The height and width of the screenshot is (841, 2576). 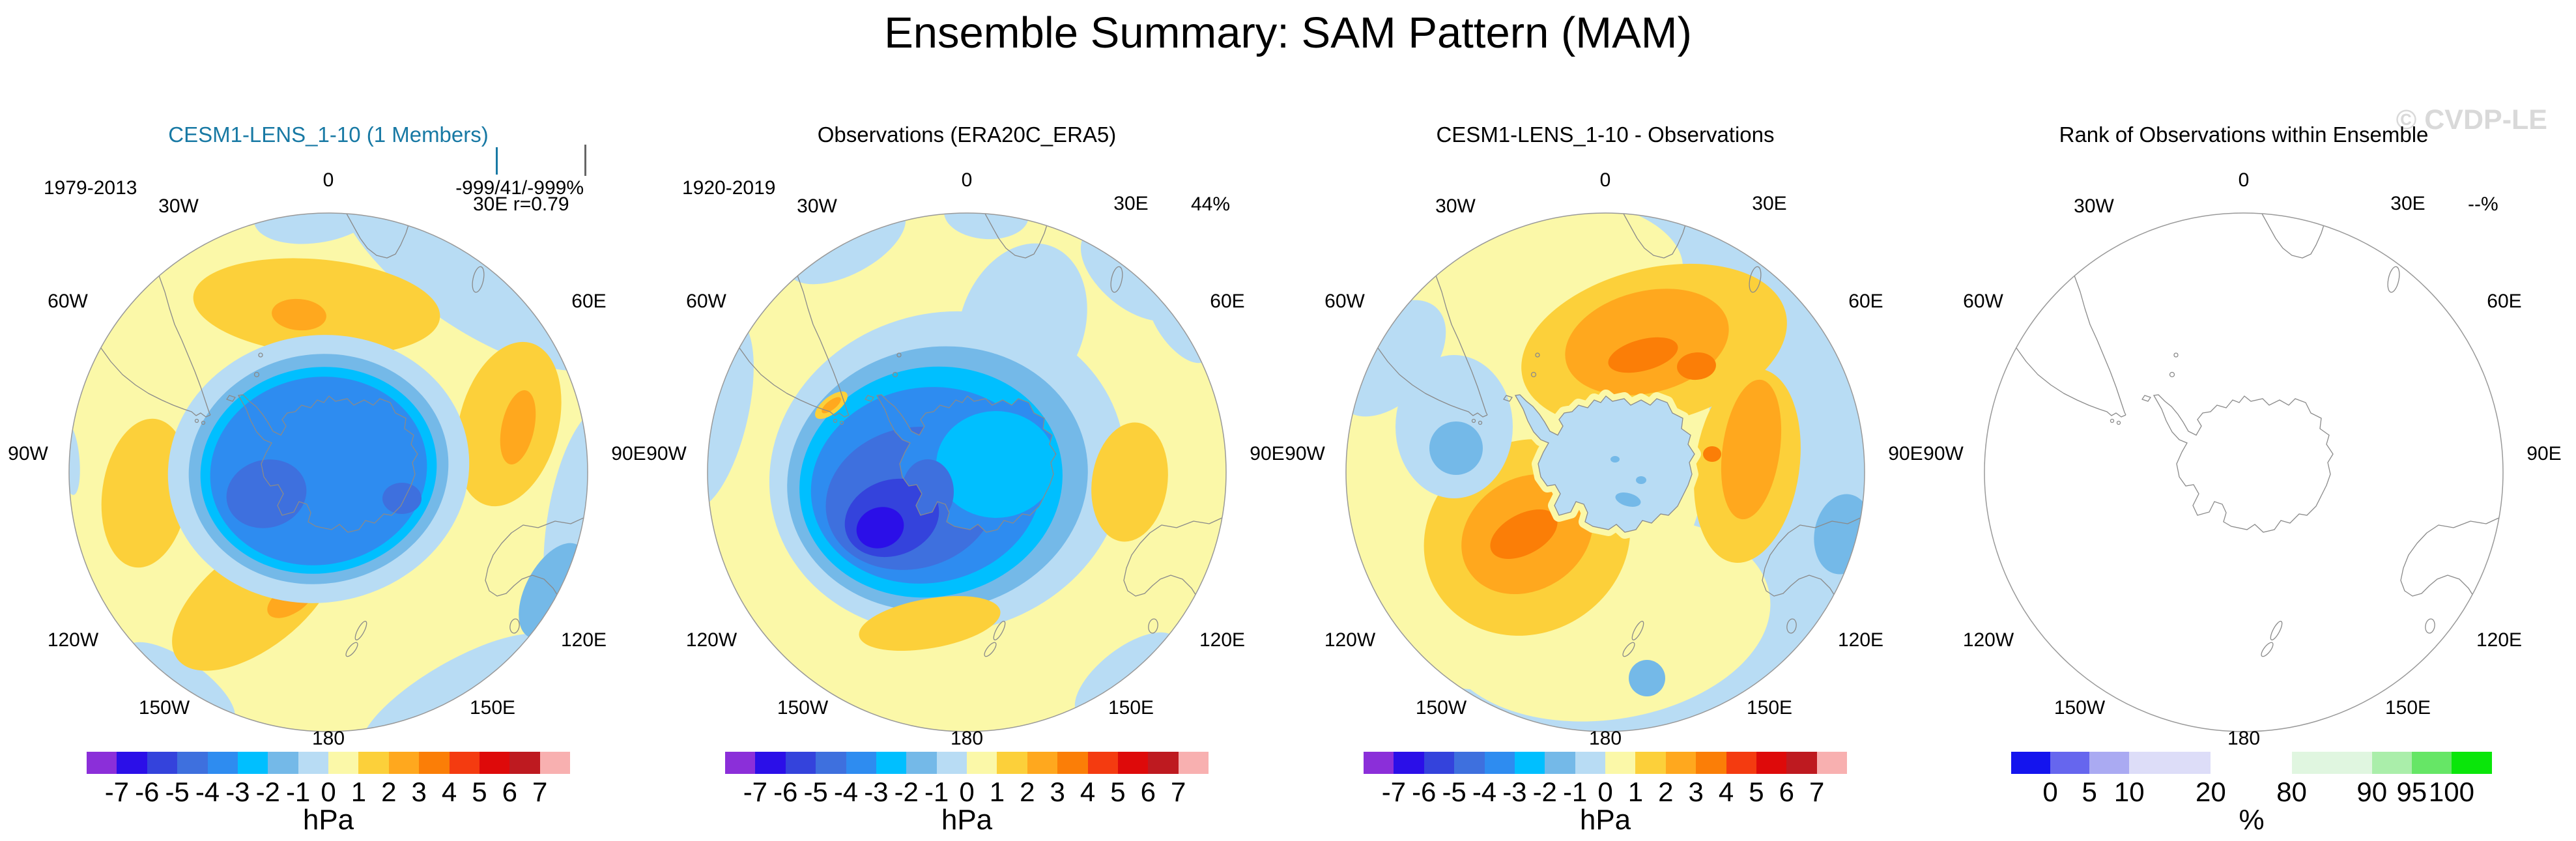 I want to click on colorbar-tick-label: 95, so click(x=2411, y=792).